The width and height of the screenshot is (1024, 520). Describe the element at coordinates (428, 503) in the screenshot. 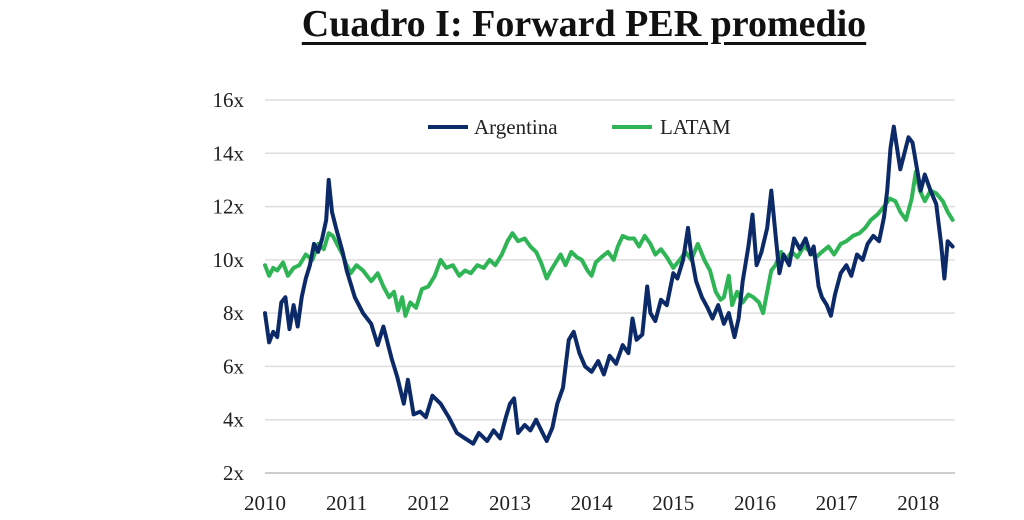

I see `x-tick-label: 2012` at that location.